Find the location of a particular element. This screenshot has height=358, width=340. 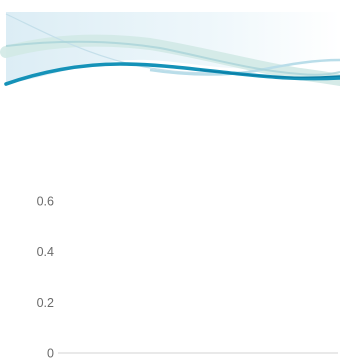

wave-line-teal is located at coordinates (172, 58).